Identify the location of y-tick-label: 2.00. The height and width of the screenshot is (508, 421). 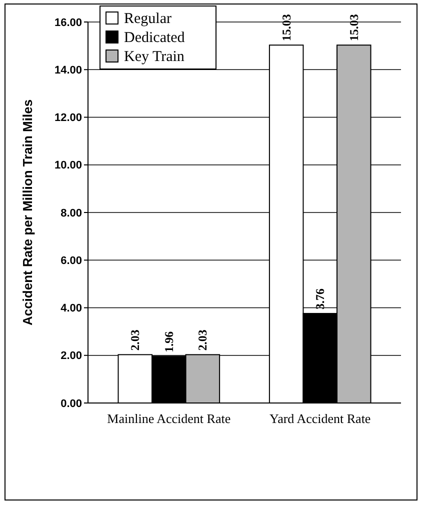
(71, 356).